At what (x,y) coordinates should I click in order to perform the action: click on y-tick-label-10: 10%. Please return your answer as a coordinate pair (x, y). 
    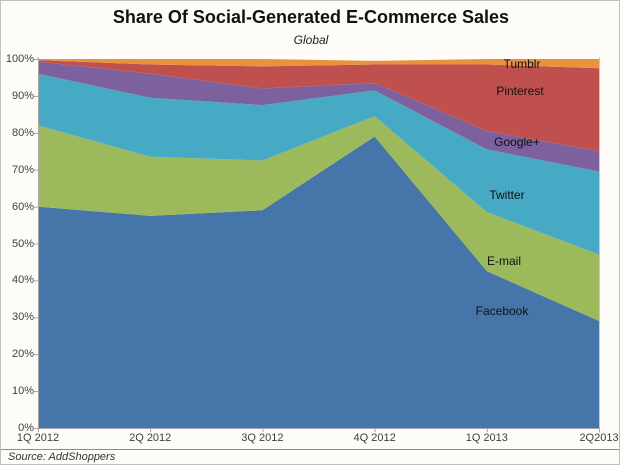
    Looking at the image, I should click on (22, 391).